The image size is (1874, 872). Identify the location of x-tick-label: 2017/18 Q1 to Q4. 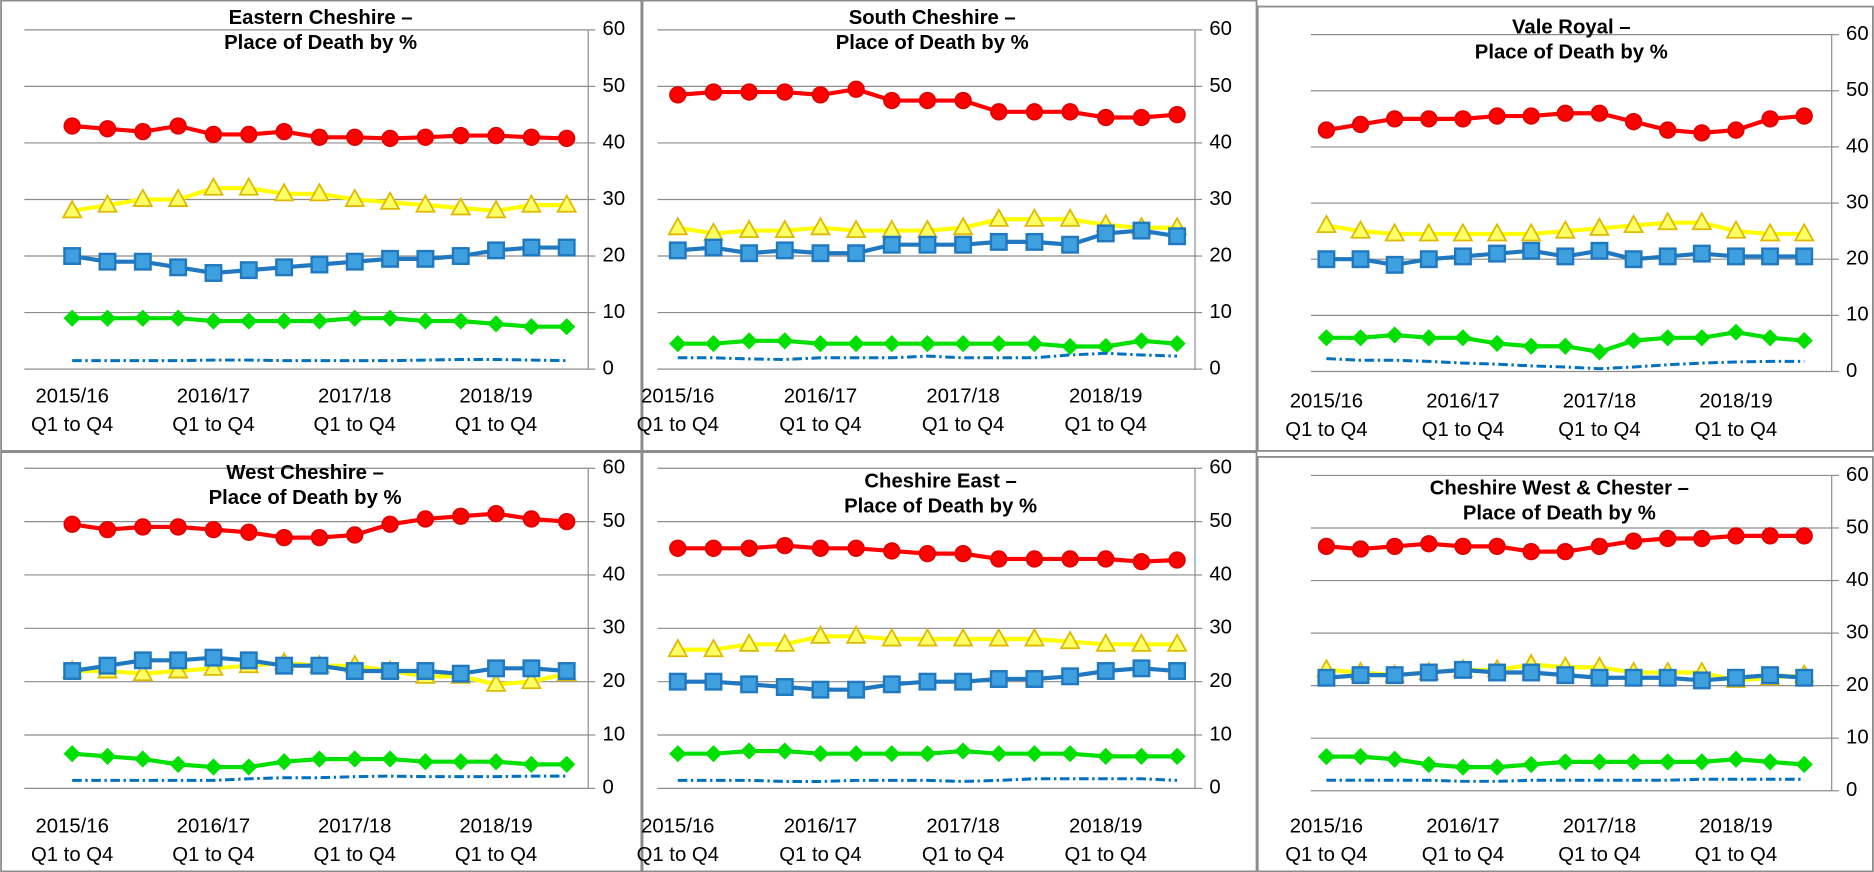
(1599, 840).